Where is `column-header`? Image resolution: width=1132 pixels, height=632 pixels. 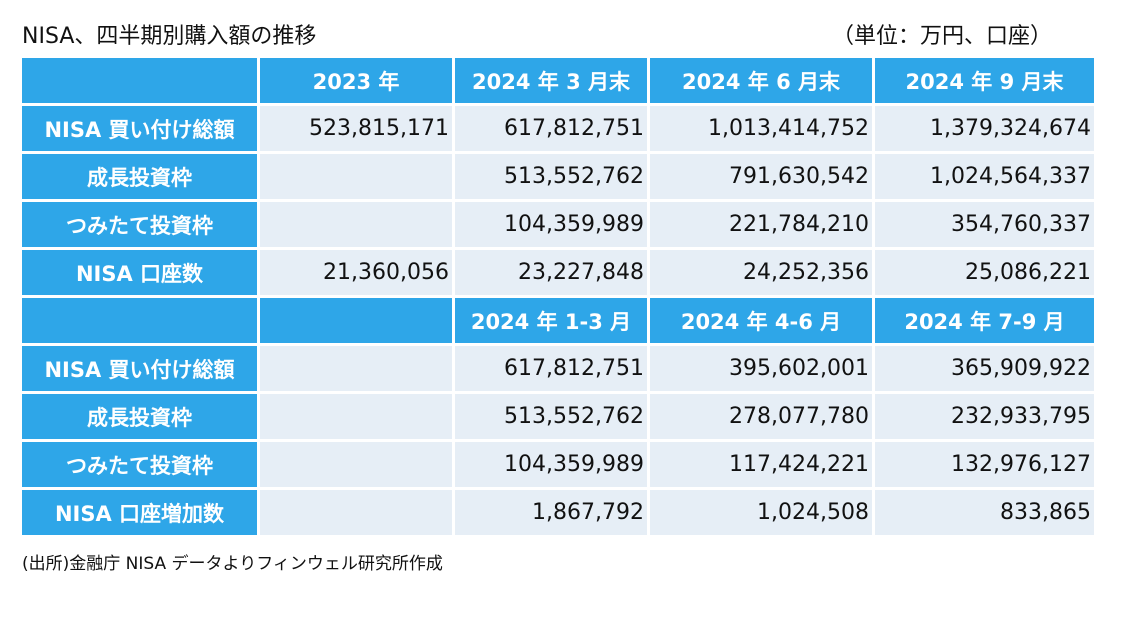 column-header is located at coordinates (356, 320).